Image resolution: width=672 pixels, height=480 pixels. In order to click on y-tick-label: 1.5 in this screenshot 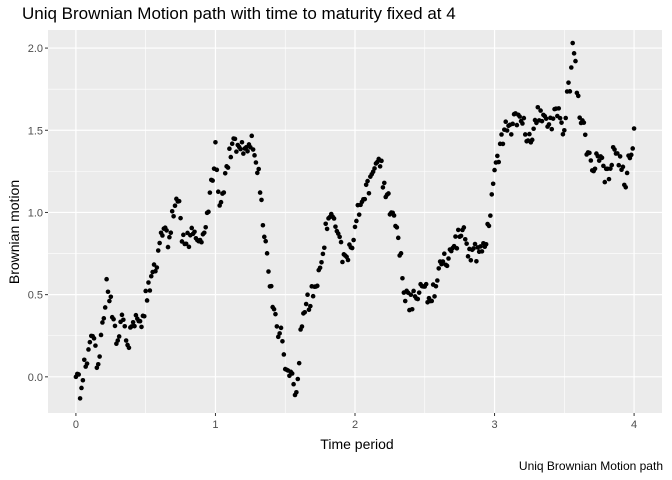, I will do `click(35, 131)`.